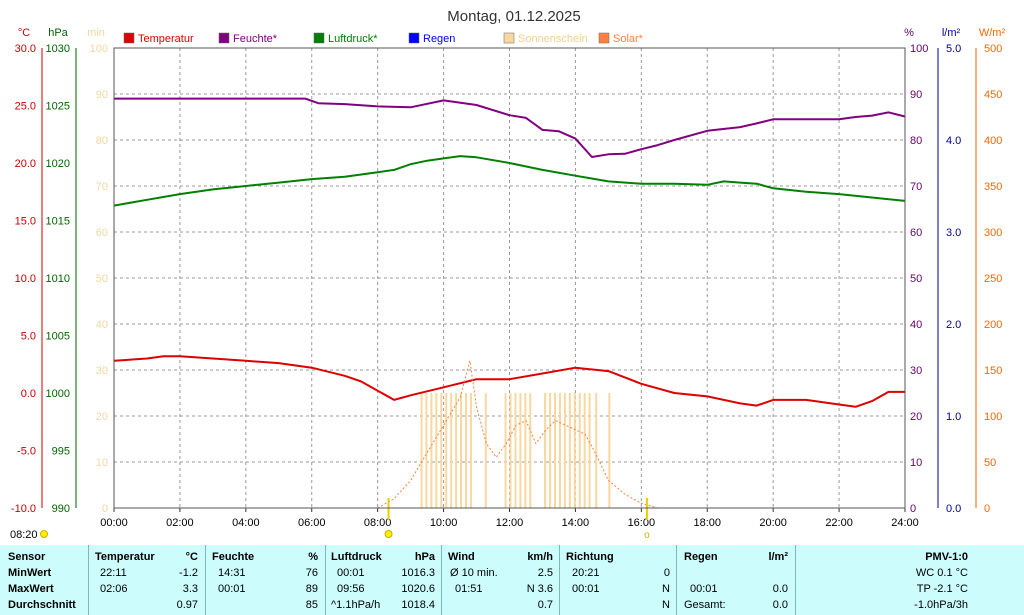 The height and width of the screenshot is (615, 1024). What do you see at coordinates (909, 33) in the screenshot?
I see `humidity-unit-label: %` at bounding box center [909, 33].